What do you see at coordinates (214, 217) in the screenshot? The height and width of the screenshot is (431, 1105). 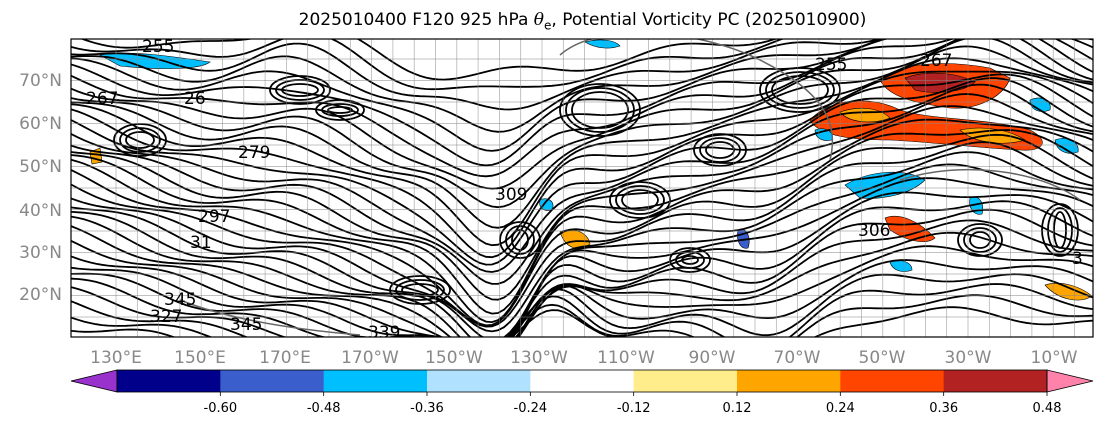 I see `contour-label: 297` at bounding box center [214, 217].